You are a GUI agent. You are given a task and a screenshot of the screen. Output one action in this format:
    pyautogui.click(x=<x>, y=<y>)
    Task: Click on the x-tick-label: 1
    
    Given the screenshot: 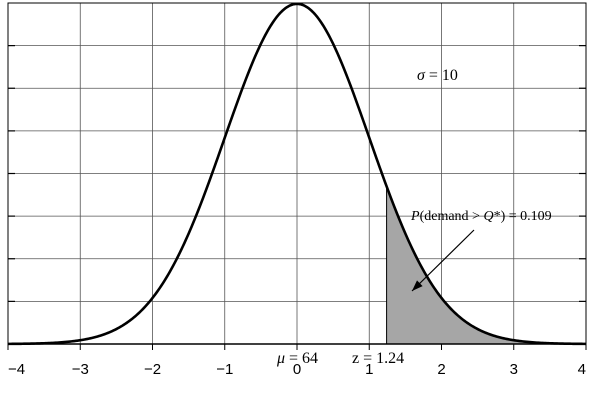 What is the action you would take?
    pyautogui.click(x=369, y=369)
    